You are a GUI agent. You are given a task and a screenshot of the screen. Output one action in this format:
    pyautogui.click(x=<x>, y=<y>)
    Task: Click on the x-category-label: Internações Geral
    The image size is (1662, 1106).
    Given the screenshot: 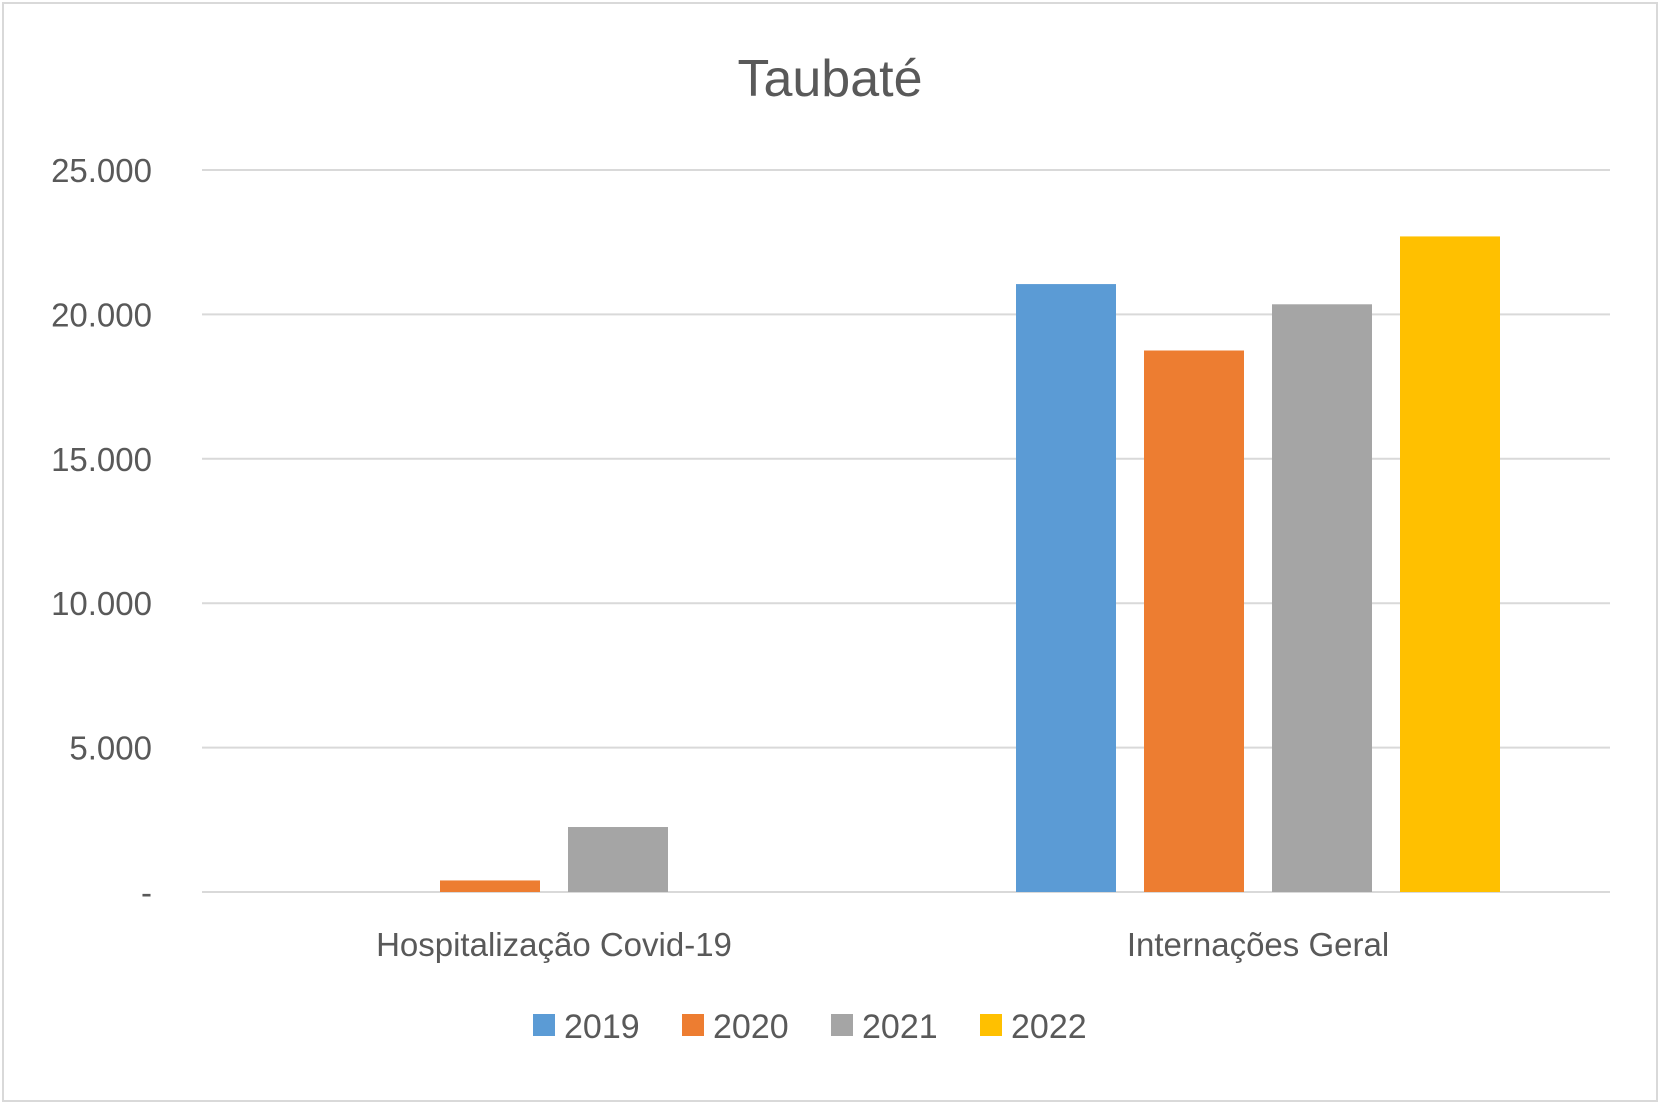 What is the action you would take?
    pyautogui.click(x=1258, y=944)
    